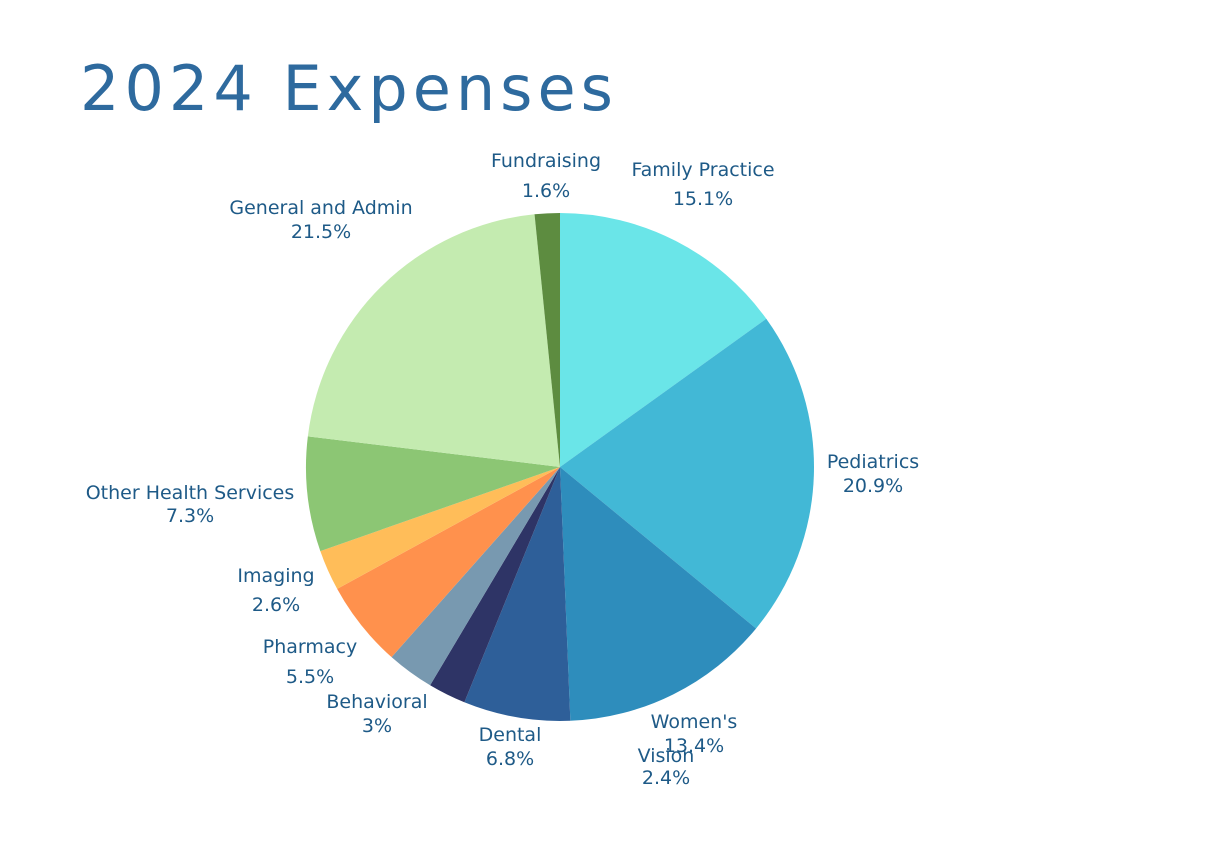  What do you see at coordinates (546, 191) in the screenshot?
I see `slice-value-label: 1.6%` at bounding box center [546, 191].